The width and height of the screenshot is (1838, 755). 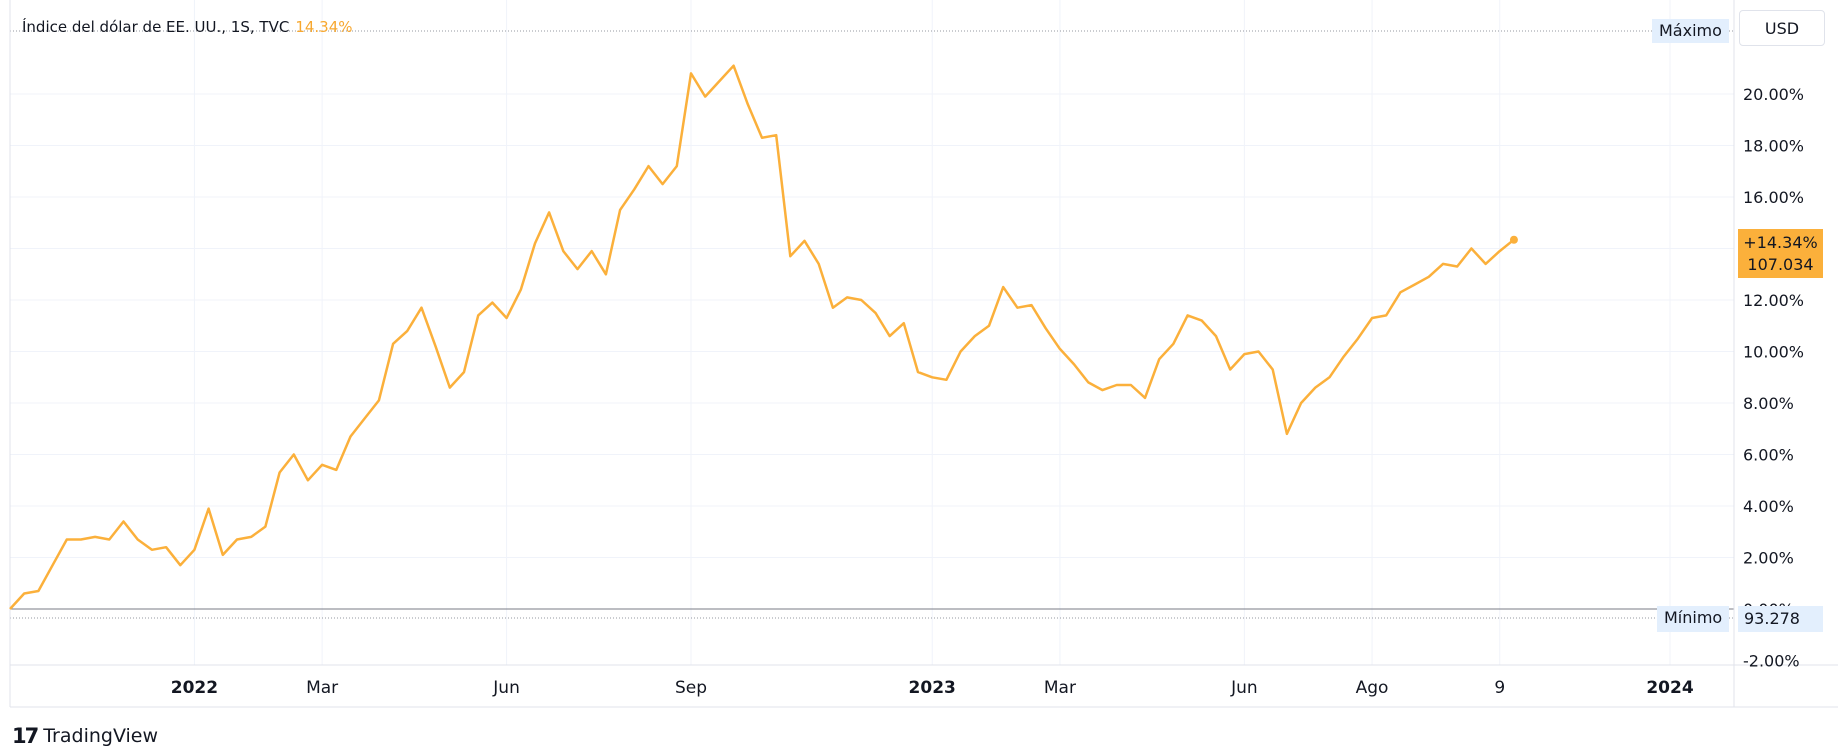 What do you see at coordinates (1768, 455) in the screenshot?
I see `y-tick-label: 6.00%` at bounding box center [1768, 455].